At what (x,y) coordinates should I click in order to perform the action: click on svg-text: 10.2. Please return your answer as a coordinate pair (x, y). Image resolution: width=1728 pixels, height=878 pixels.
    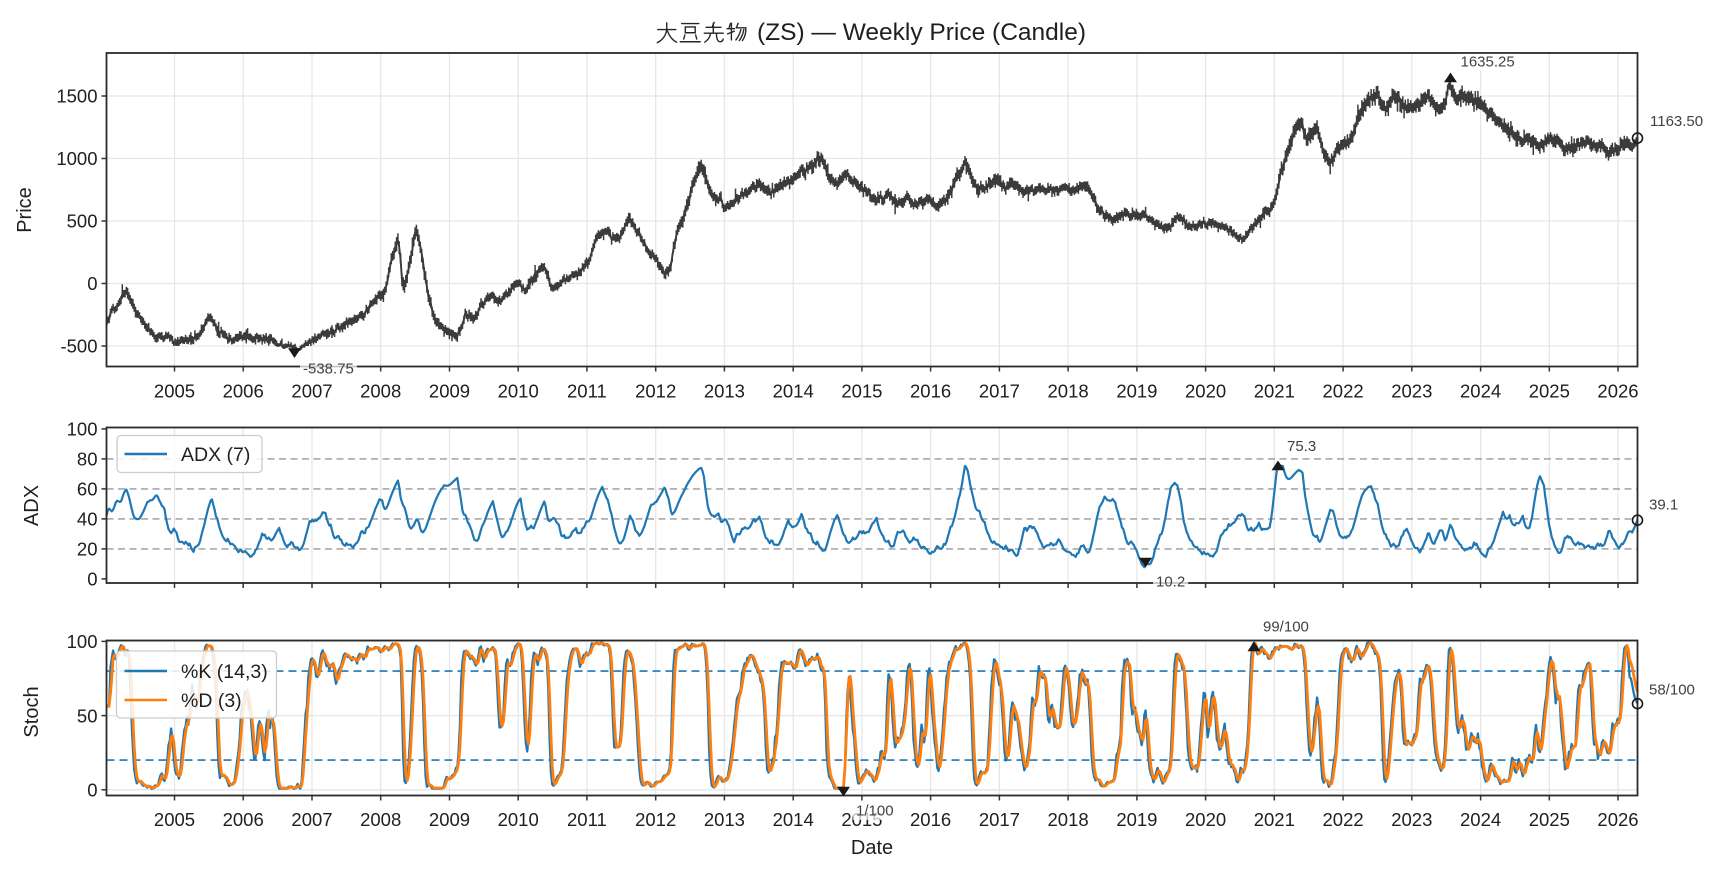
    Looking at the image, I should click on (1170, 582).